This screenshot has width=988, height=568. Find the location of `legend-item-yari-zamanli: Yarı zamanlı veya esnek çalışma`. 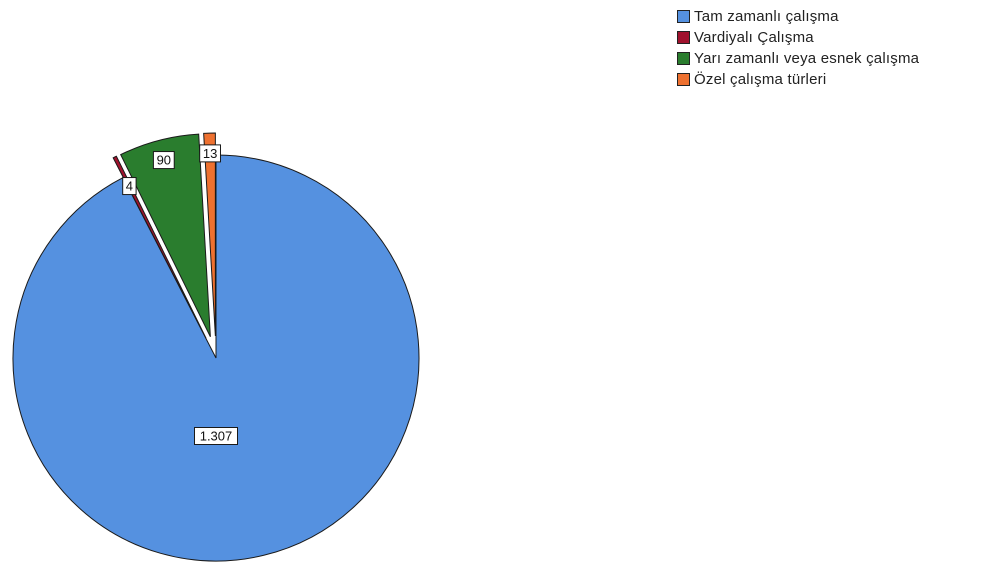

legend-item-yari-zamanli: Yarı zamanlı veya esnek çalışma is located at coordinates (798, 58).